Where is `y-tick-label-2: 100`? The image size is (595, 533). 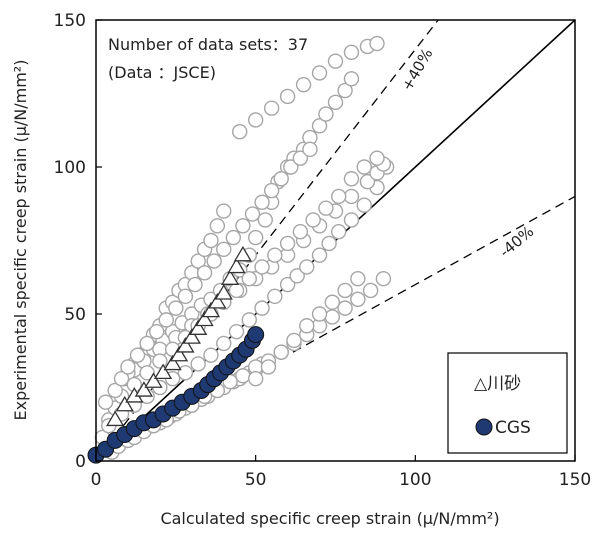 y-tick-label-2: 100 is located at coordinates (70, 168).